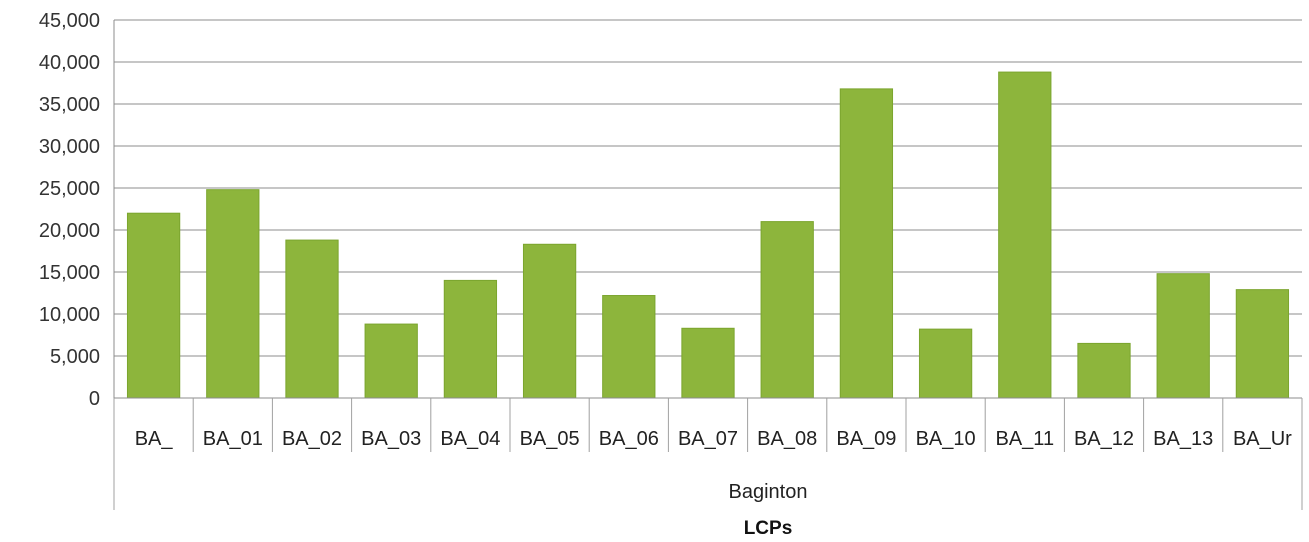 This screenshot has width=1309, height=542. Describe the element at coordinates (768, 492) in the screenshot. I see `group-label: Baginton` at that location.